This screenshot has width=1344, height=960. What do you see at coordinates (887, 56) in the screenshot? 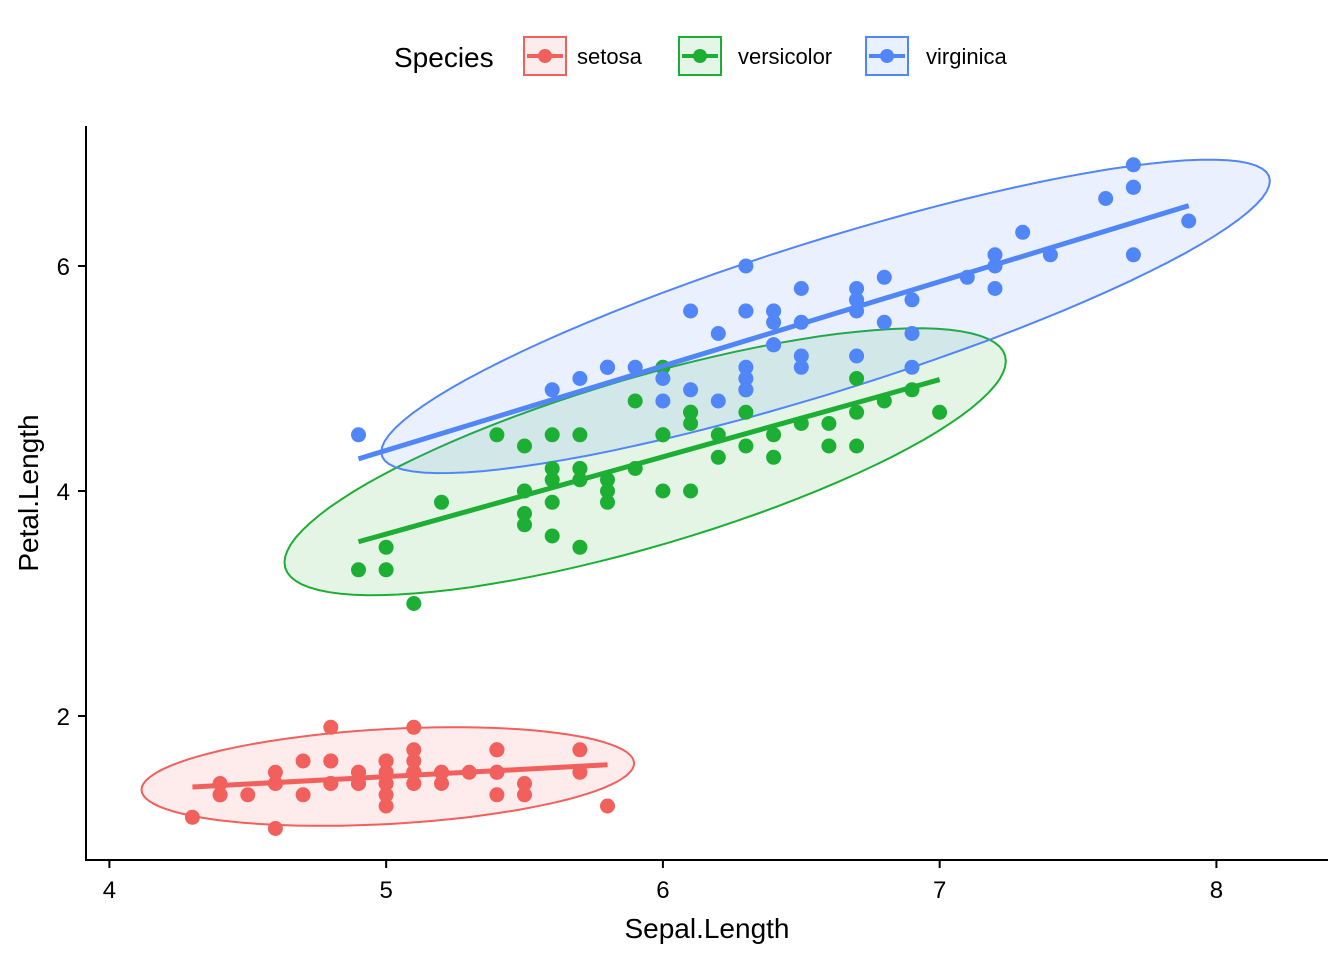
I see `legend-point-virginica` at bounding box center [887, 56].